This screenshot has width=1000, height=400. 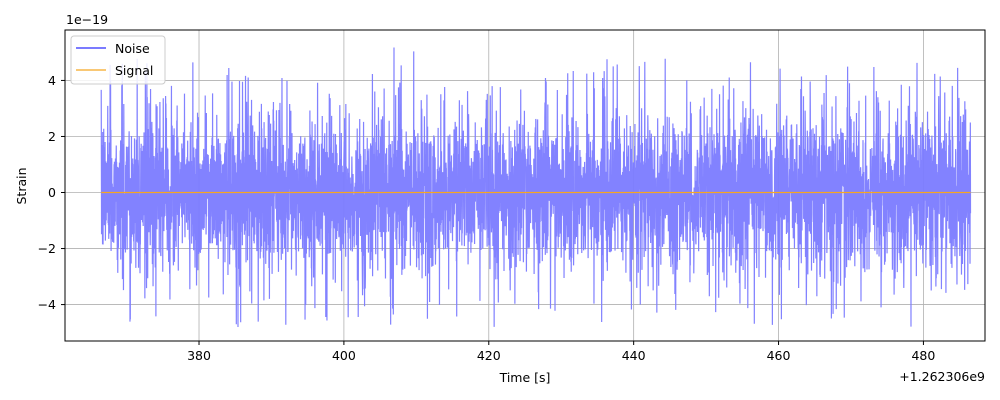 I want to click on x-tick-label: 400, so click(x=344, y=355).